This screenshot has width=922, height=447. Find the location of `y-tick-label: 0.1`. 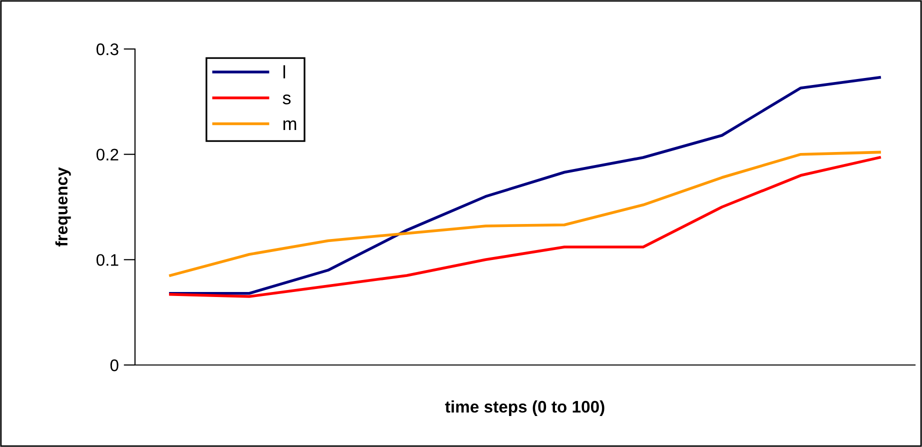

y-tick-label: 0.1 is located at coordinates (107, 260).